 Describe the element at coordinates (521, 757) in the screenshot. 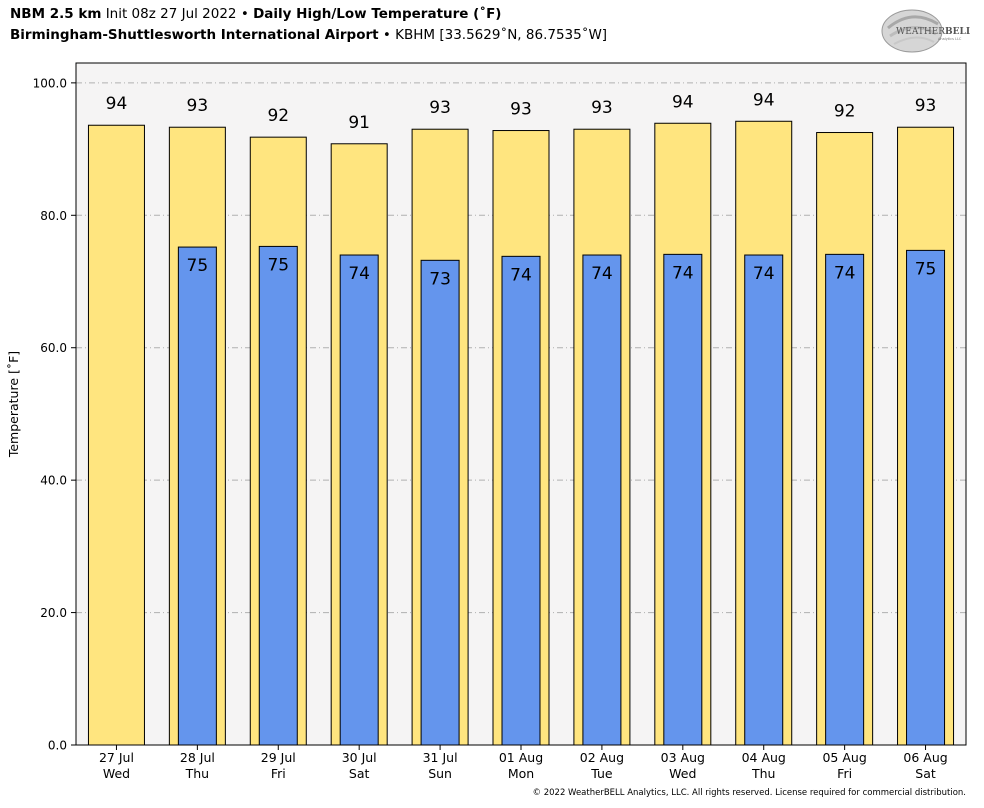

I see `x-tick-label-date: 01 Aug` at that location.